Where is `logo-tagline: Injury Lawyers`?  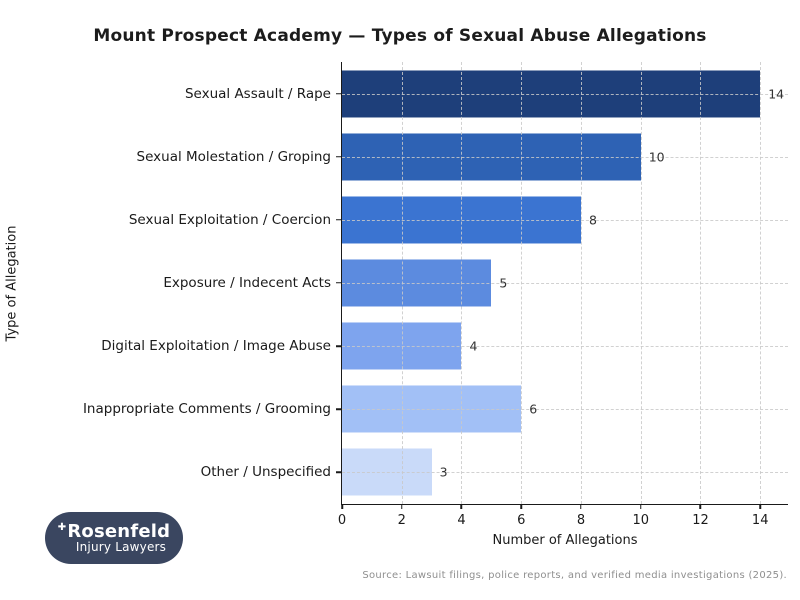
logo-tagline: Injury Lawyers is located at coordinates (121, 547).